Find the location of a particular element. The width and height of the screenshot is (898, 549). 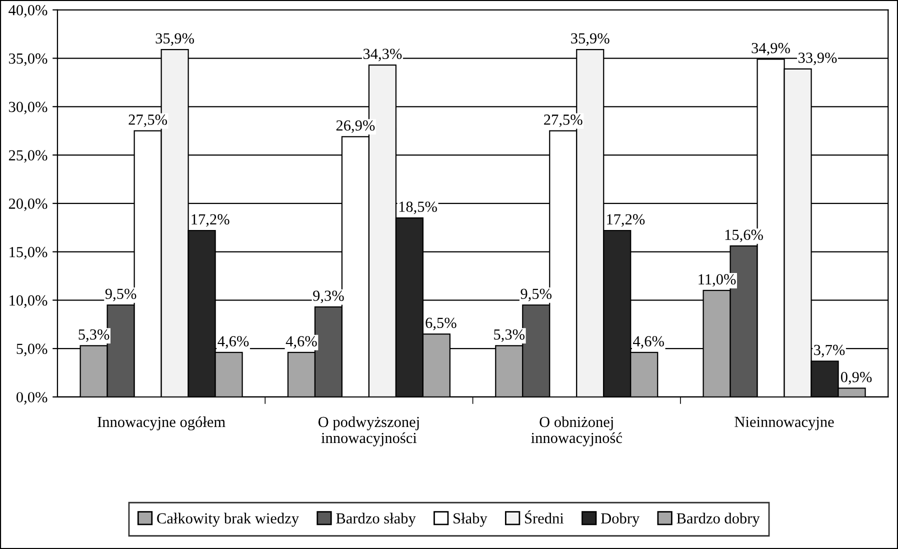

data-label: 34,3% is located at coordinates (382, 55).